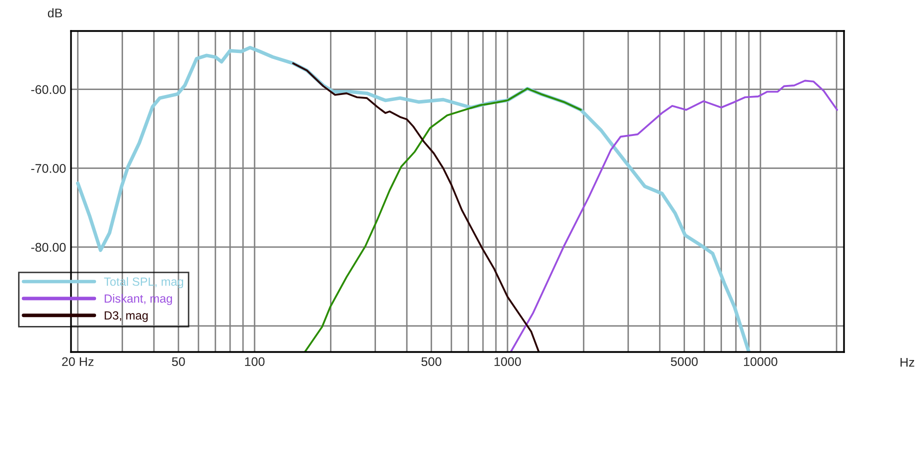  What do you see at coordinates (507, 361) in the screenshot?
I see `x-tick-label: 1000` at bounding box center [507, 361].